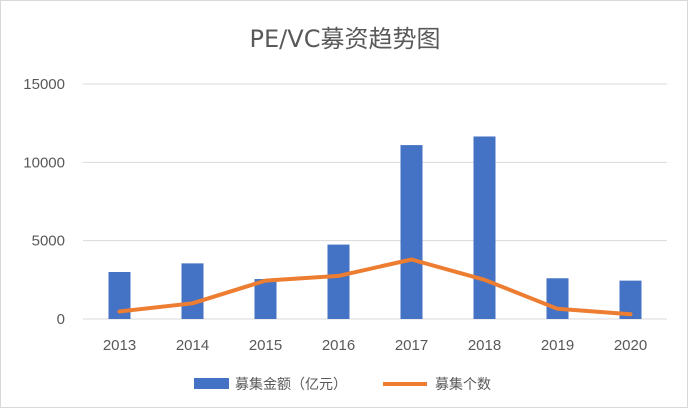 This screenshot has width=688, height=409. What do you see at coordinates (192, 345) in the screenshot?
I see `x-tick-label: 2014` at bounding box center [192, 345].